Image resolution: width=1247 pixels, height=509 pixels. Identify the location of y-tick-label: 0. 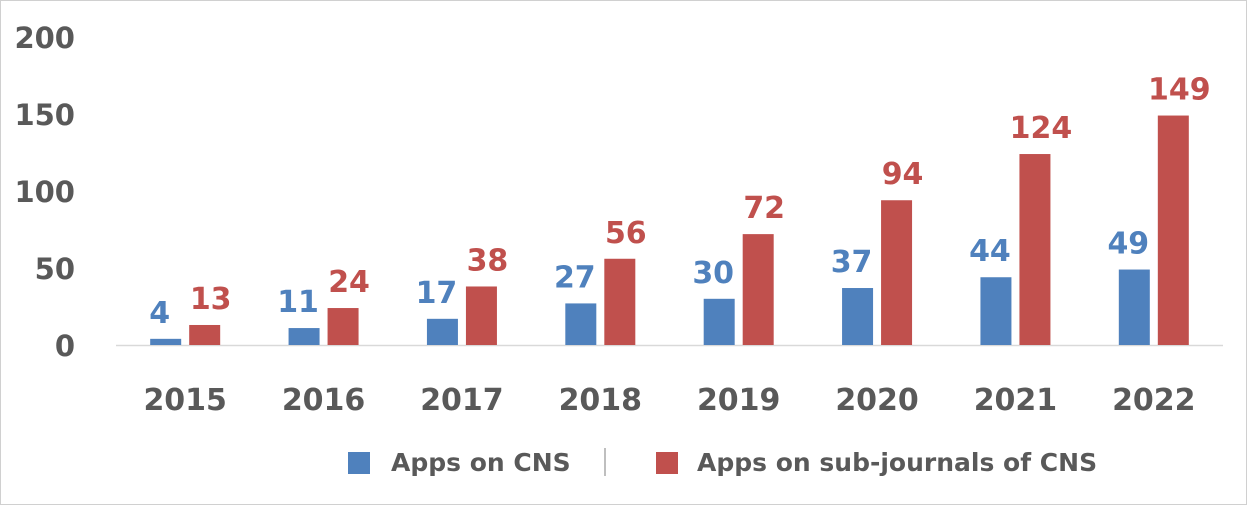
(65, 346).